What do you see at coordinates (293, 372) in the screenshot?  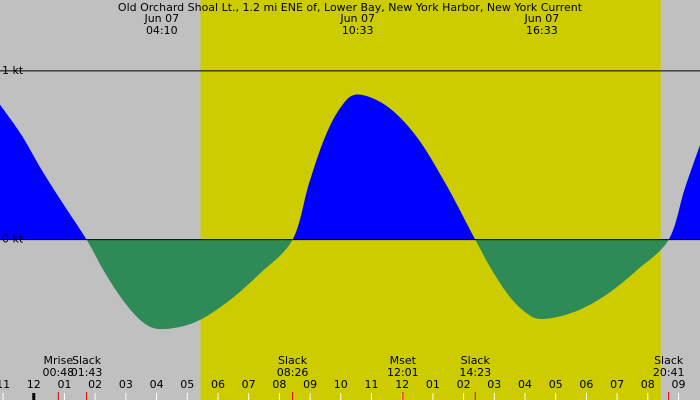 I see `event-time: 08:26` at bounding box center [293, 372].